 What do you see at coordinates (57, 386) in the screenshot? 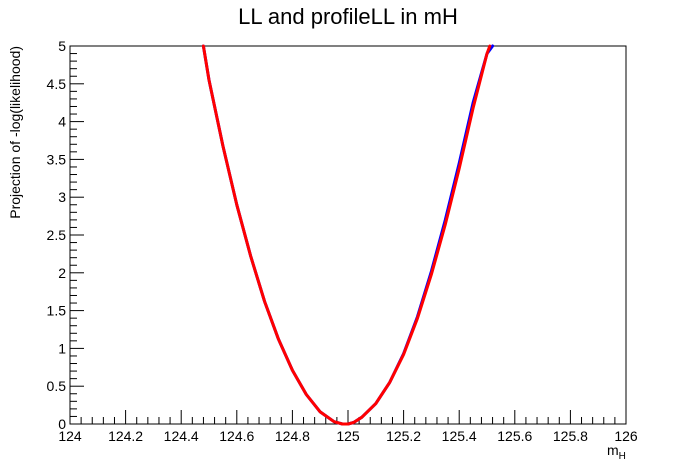
I see `y-tick-label: 0.5` at bounding box center [57, 386].